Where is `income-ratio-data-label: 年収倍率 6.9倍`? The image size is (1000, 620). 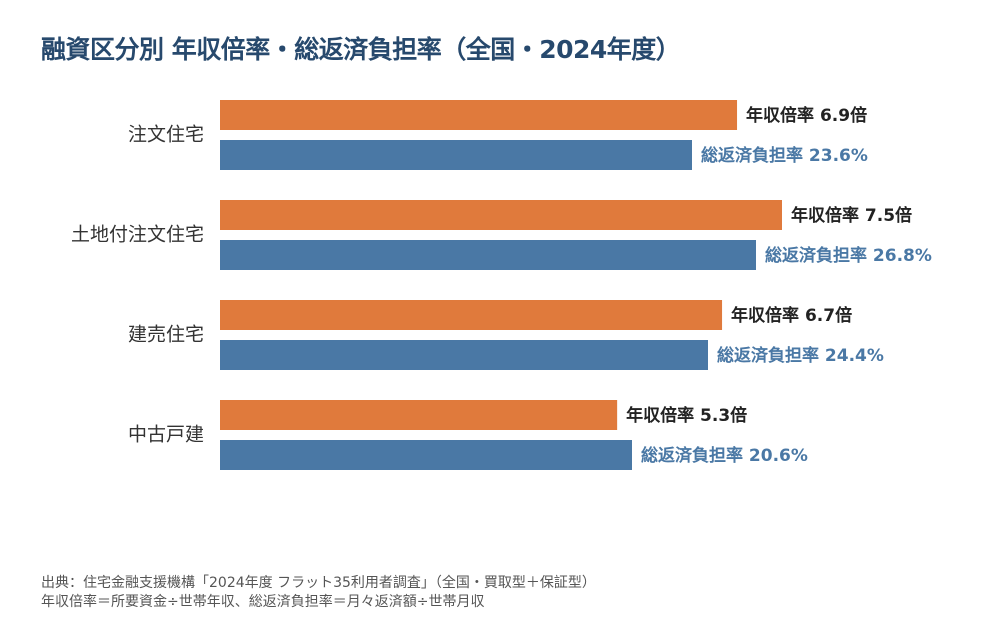
income-ratio-data-label: 年収倍率 6.9倍 is located at coordinates (806, 115).